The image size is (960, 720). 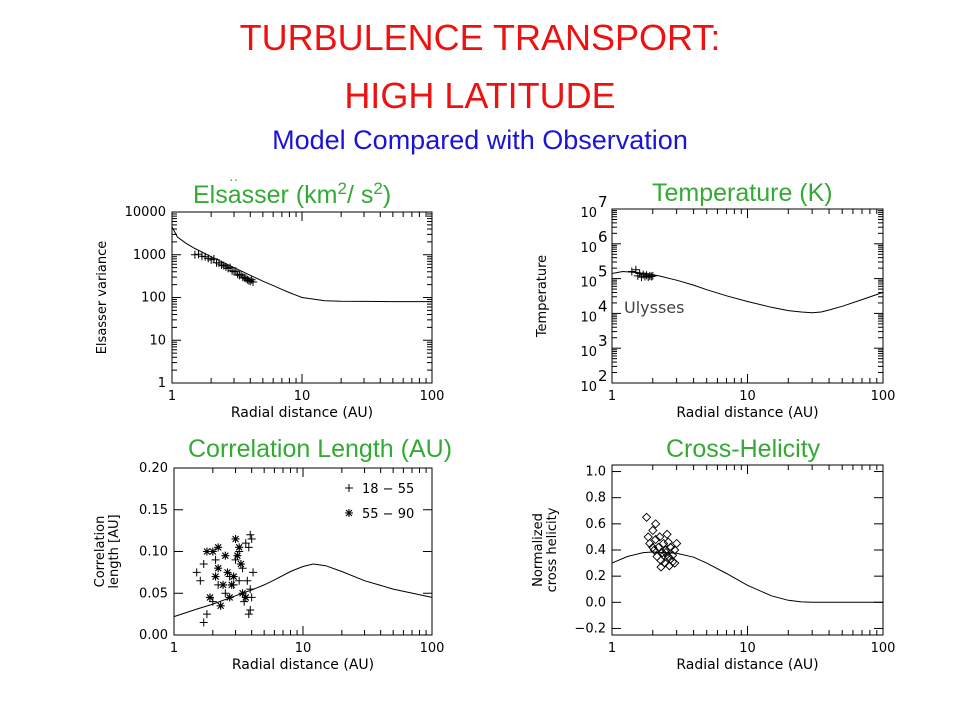 What do you see at coordinates (538, 550) in the screenshot?
I see `y-axis-label: Normalized` at bounding box center [538, 550].